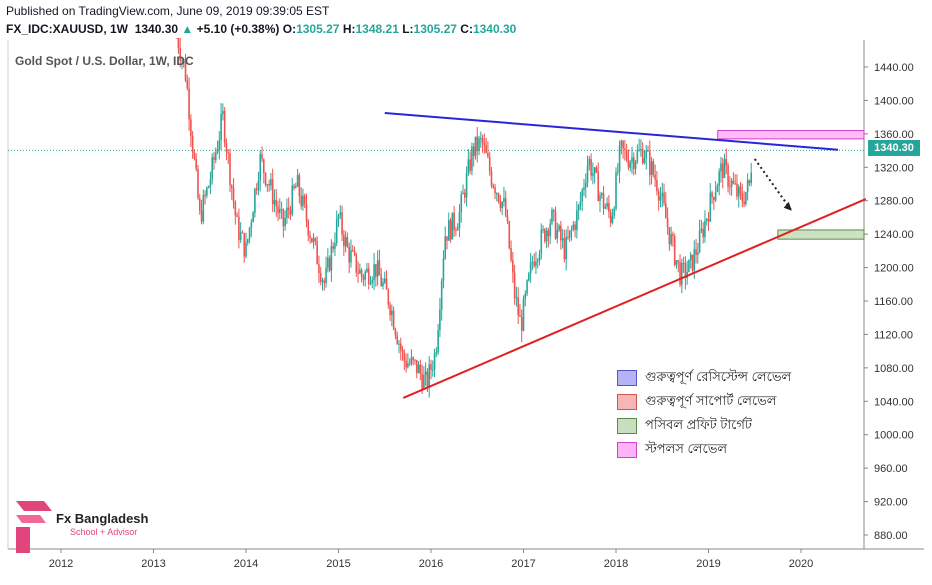  Describe the element at coordinates (801, 564) in the screenshot. I see `x-tick-label: 2020` at that location.